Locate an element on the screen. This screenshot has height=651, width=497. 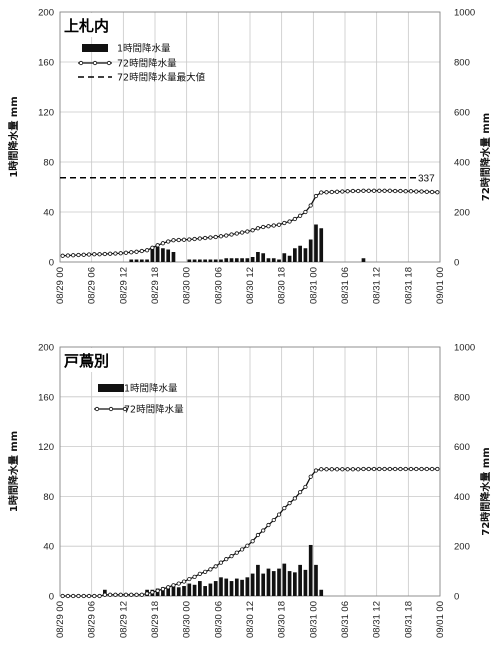
legend: 1時間降水量 72時間降水量 72時間降水量最大値 is located at coordinates (142, 63).